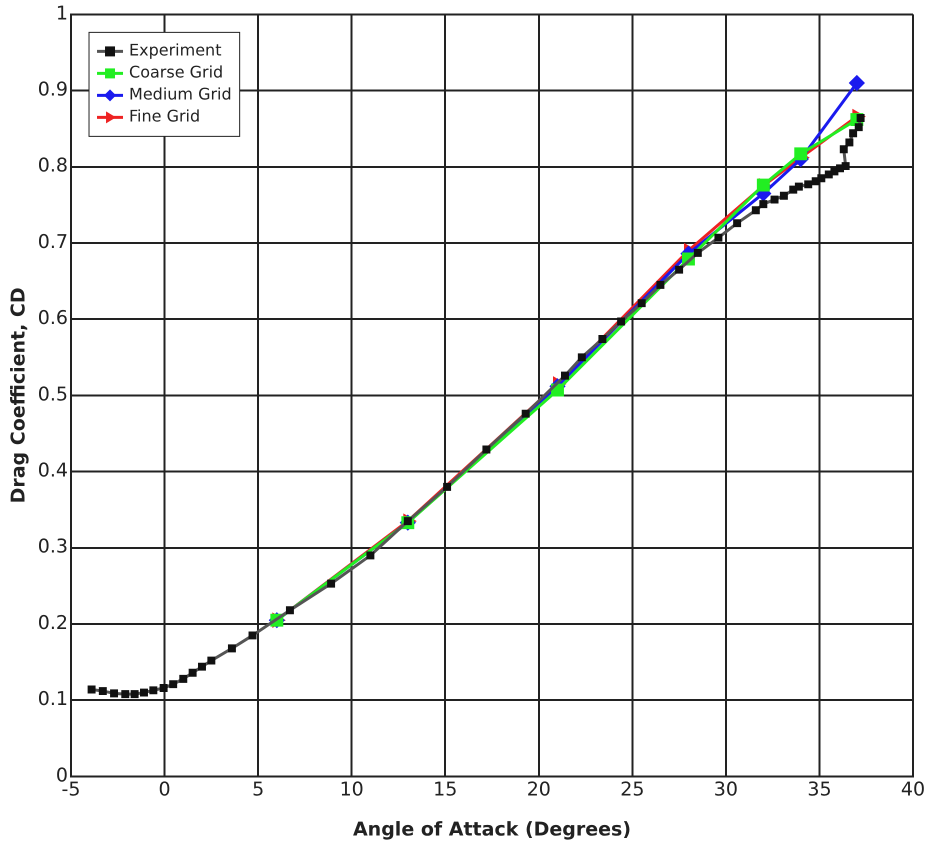  Describe the element at coordinates (176, 72) in the screenshot. I see `legend-label: Coarse Grid` at that location.